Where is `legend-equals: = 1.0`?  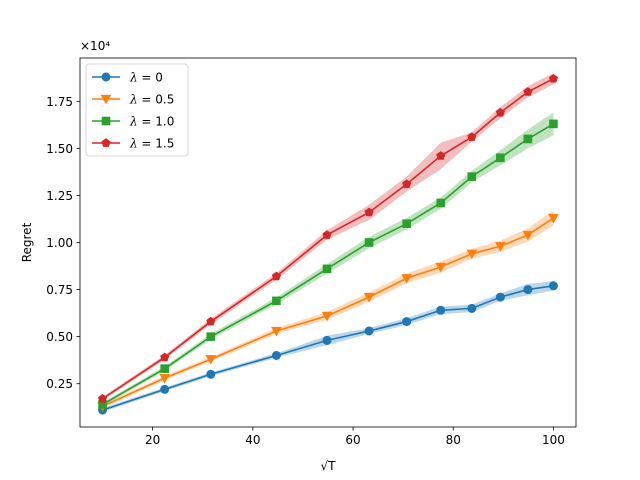
legend-equals: = 1.0 is located at coordinates (156, 122).